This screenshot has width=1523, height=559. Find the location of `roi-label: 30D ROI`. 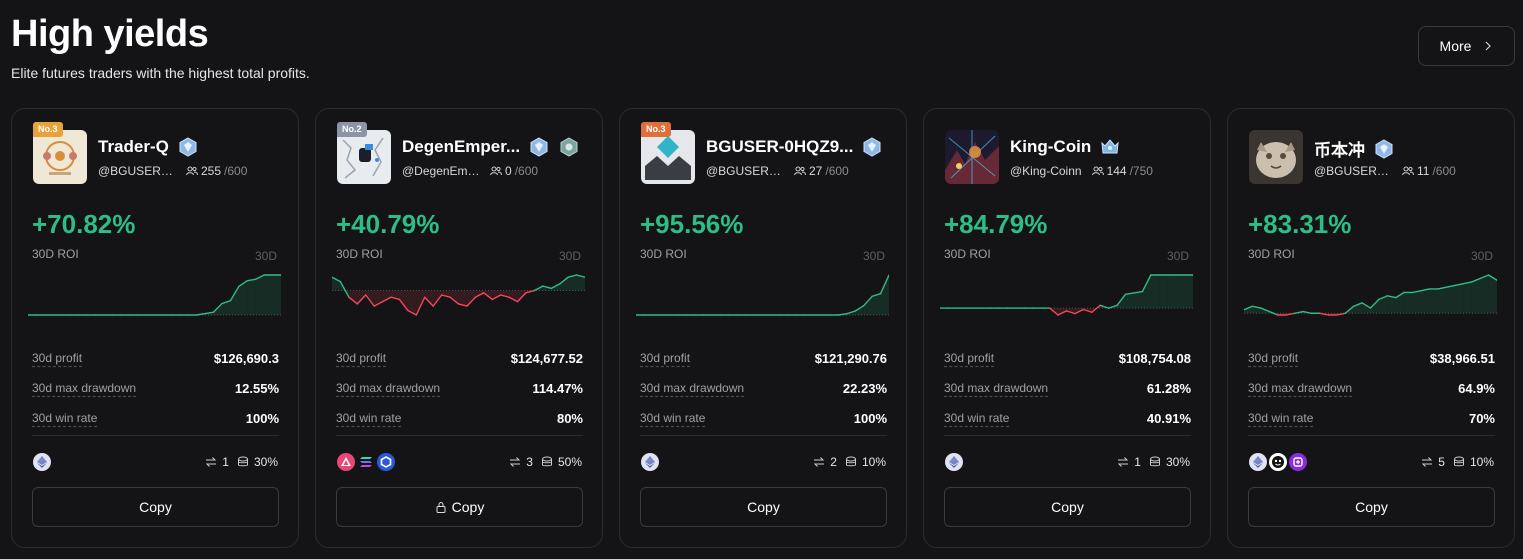

roi-label: 30D ROI is located at coordinates (55, 254).